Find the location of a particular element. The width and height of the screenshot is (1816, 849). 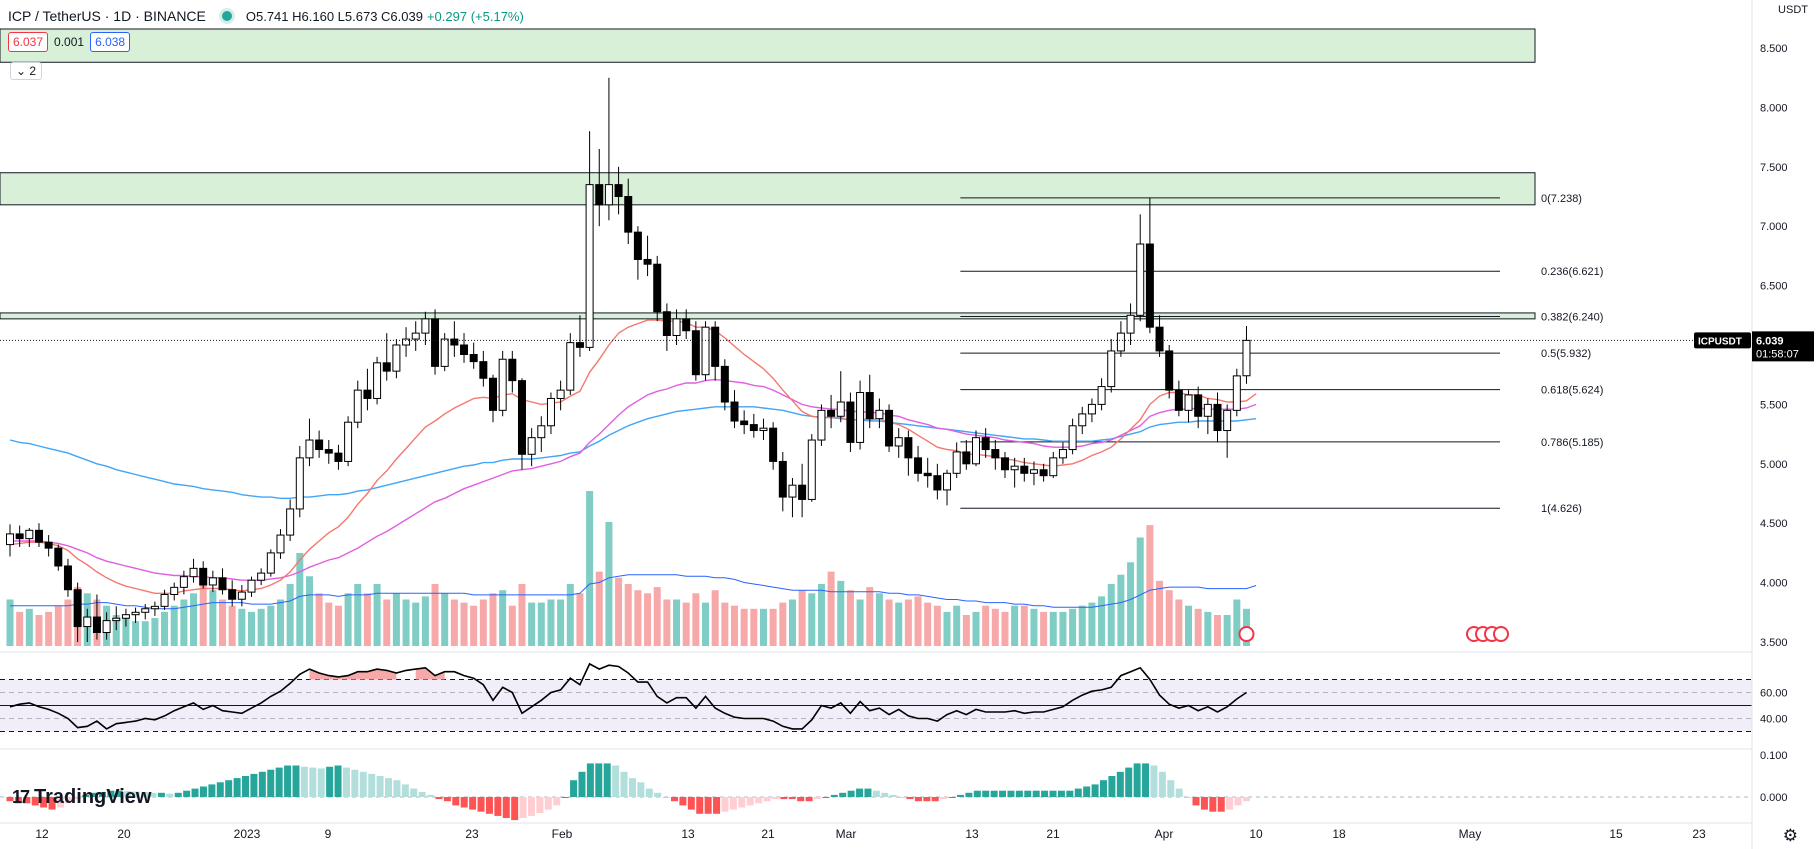

price-tick-label: 5.000 is located at coordinates (1774, 465).